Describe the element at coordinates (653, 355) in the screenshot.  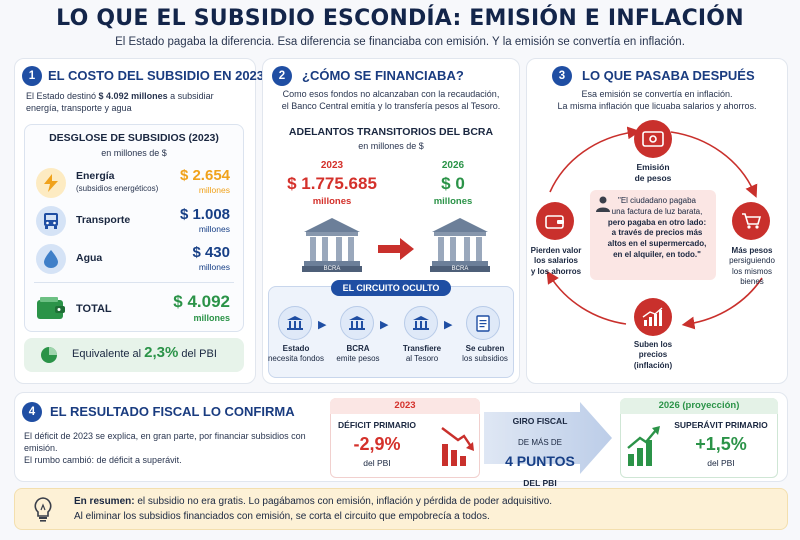
I see `cycle-bottom-label: Suben los precios (inflación)` at that location.